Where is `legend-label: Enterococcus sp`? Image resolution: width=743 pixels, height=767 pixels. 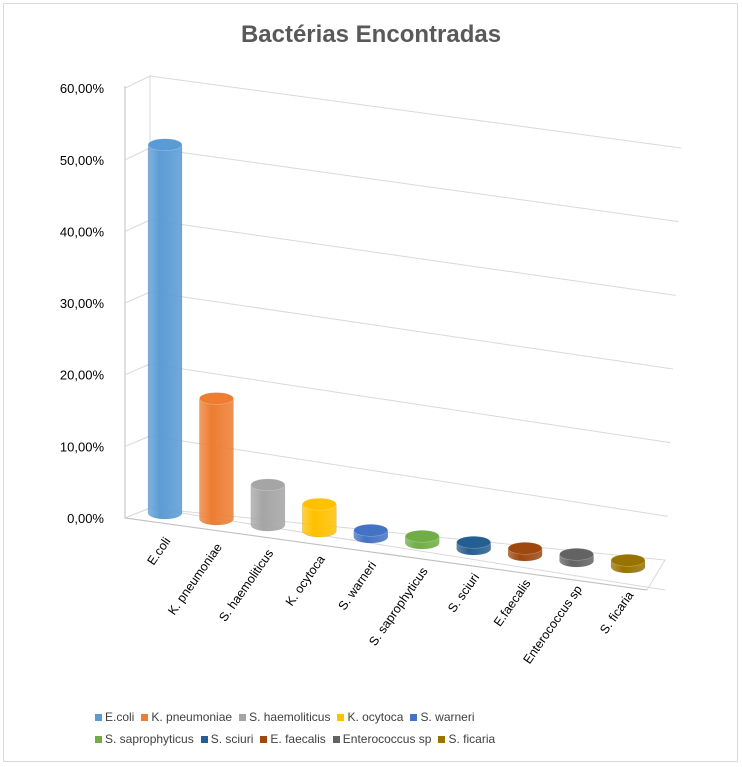 legend-label: Enterococcus sp is located at coordinates (387, 739).